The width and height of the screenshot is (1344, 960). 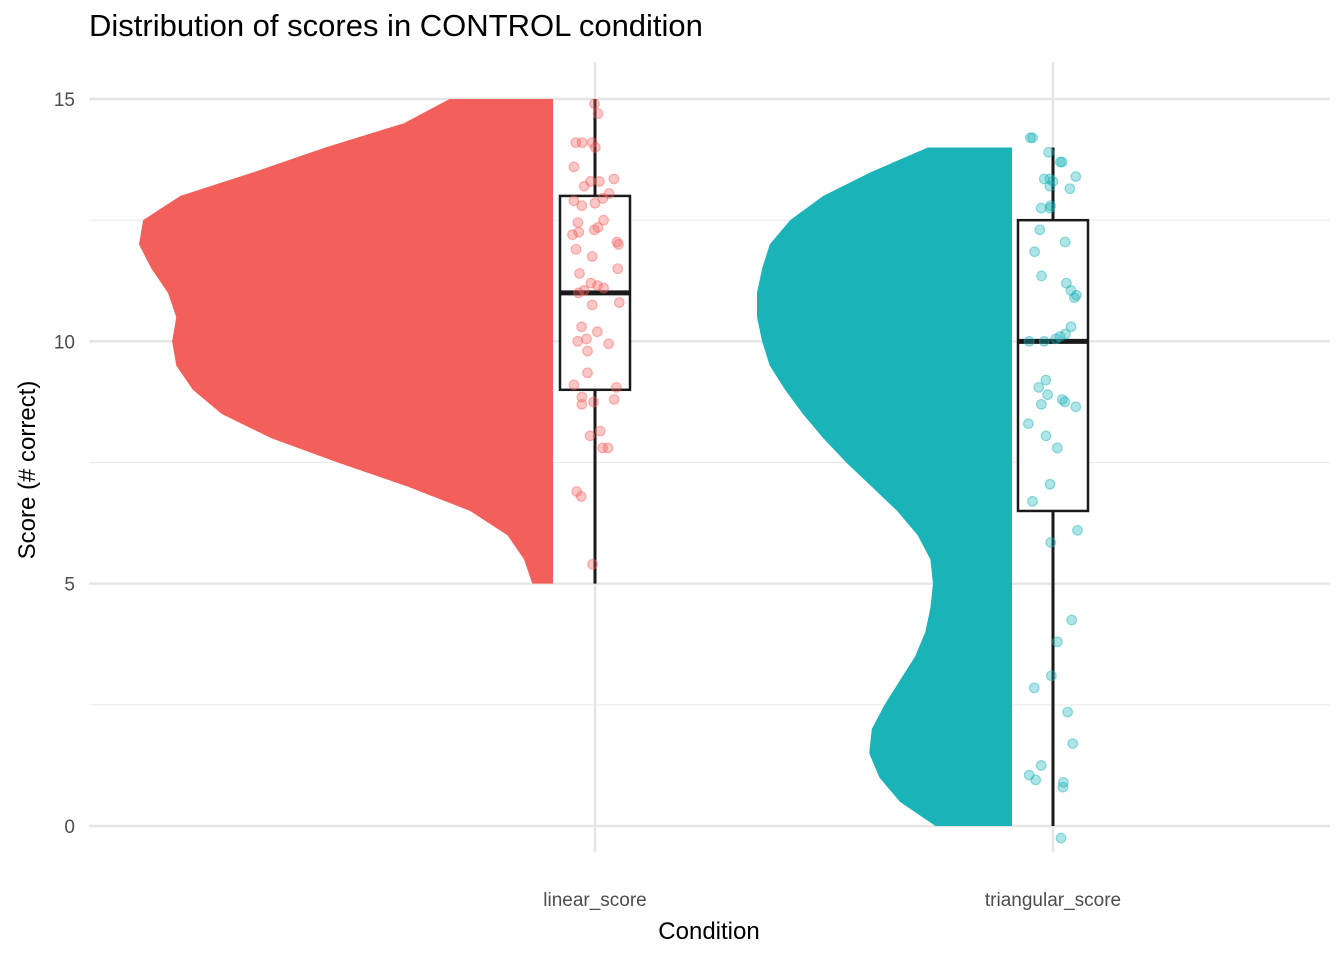 What do you see at coordinates (595, 900) in the screenshot?
I see `x-tick-label: linear_score` at bounding box center [595, 900].